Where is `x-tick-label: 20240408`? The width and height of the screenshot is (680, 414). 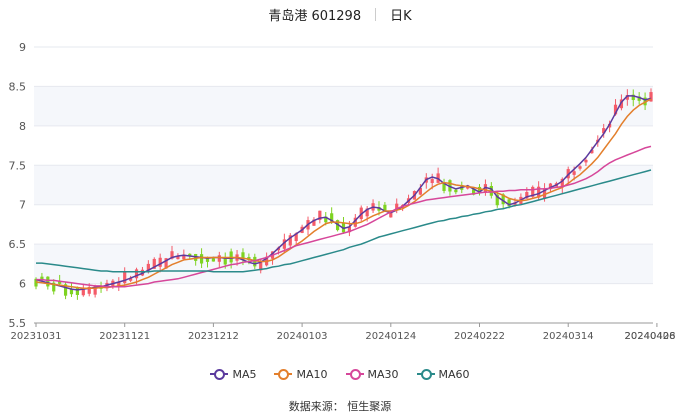 x-tick-label: 20240408 is located at coordinates (650, 336).